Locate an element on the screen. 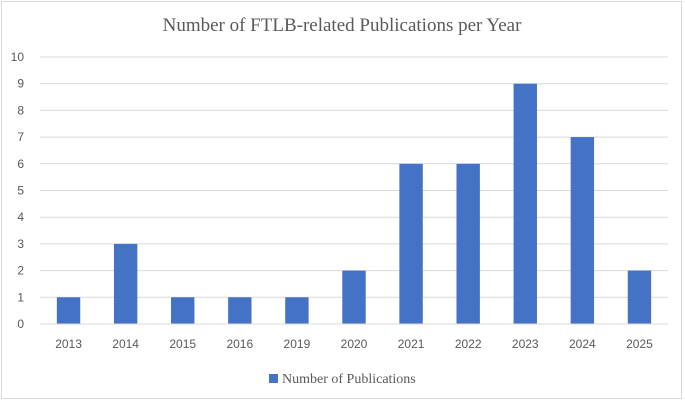  y-tick-label: 3 is located at coordinates (20, 244).